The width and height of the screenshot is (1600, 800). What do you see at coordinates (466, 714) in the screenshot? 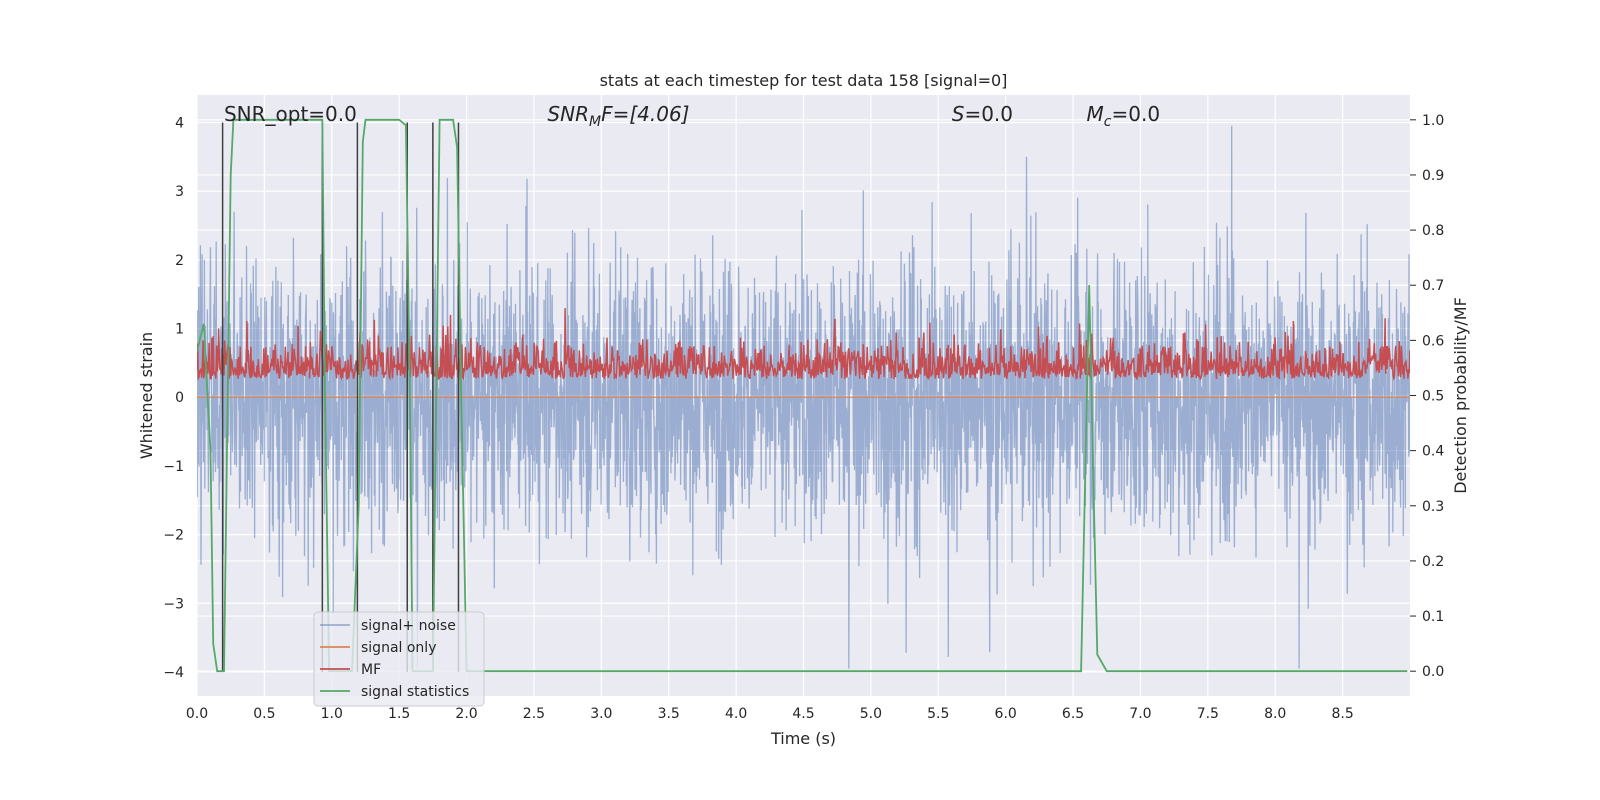
I see `x-tick-label: 2.0` at bounding box center [466, 714].